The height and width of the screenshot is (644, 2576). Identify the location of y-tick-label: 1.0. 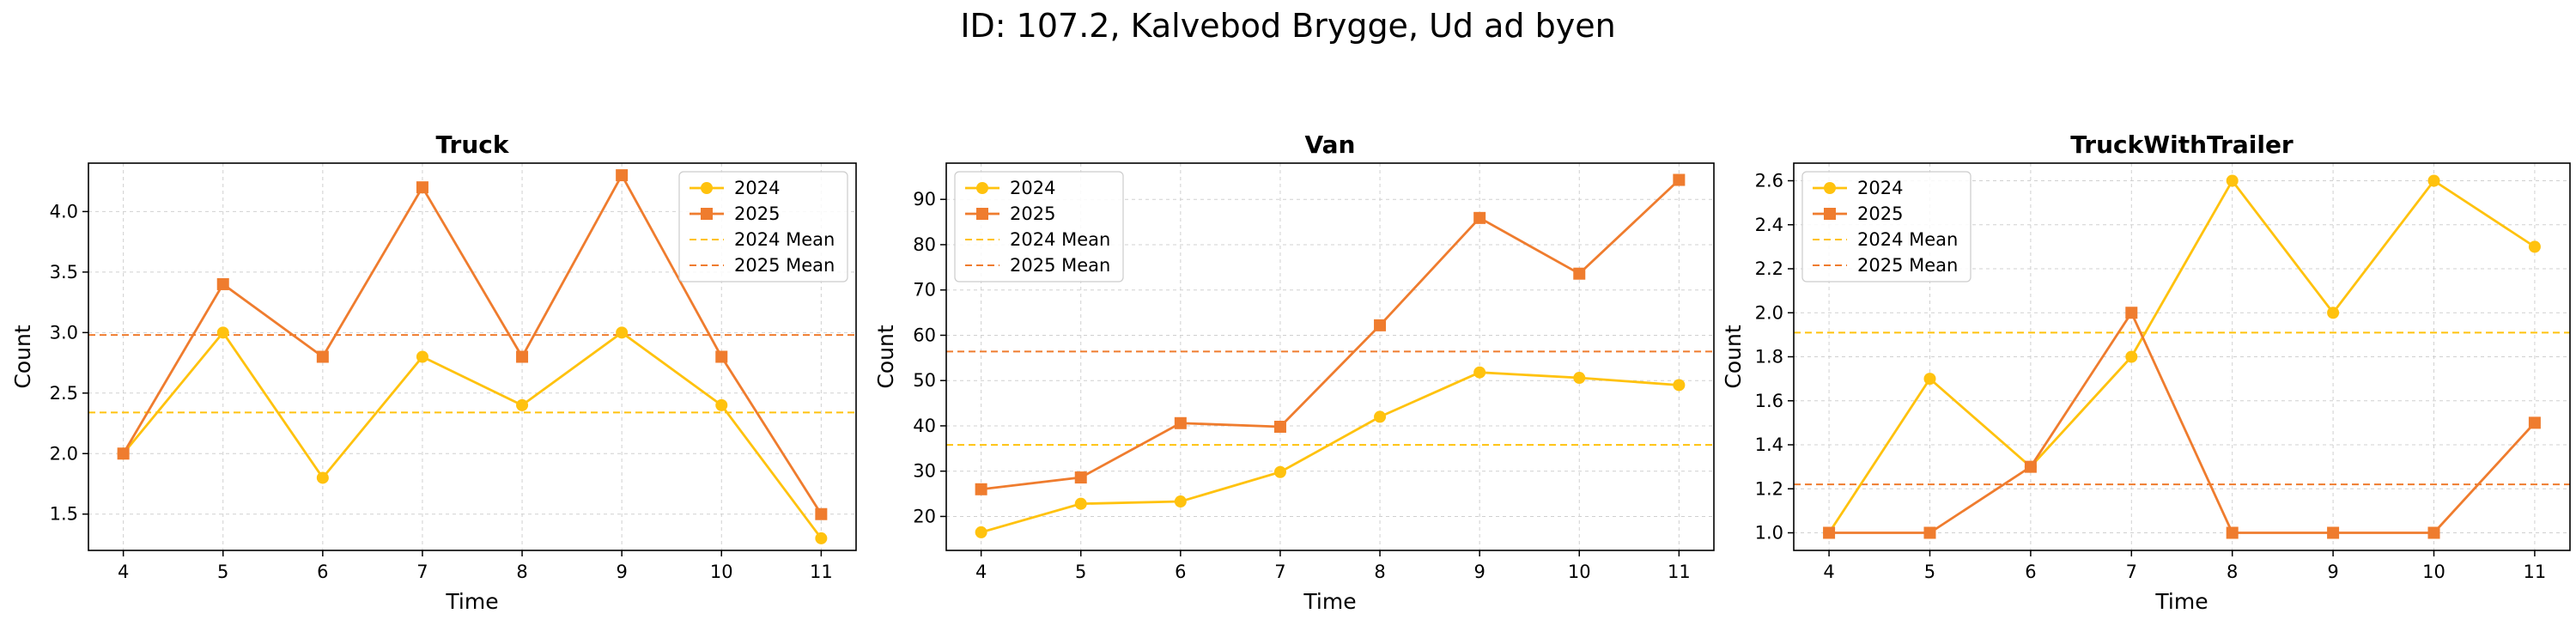
(1769, 533).